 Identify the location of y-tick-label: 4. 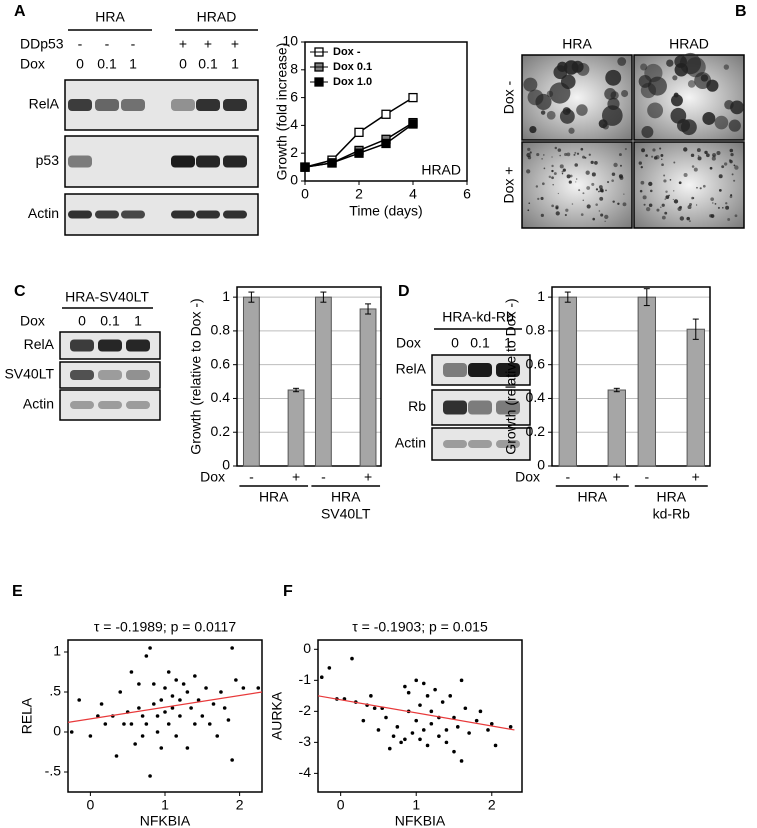
(294, 124).